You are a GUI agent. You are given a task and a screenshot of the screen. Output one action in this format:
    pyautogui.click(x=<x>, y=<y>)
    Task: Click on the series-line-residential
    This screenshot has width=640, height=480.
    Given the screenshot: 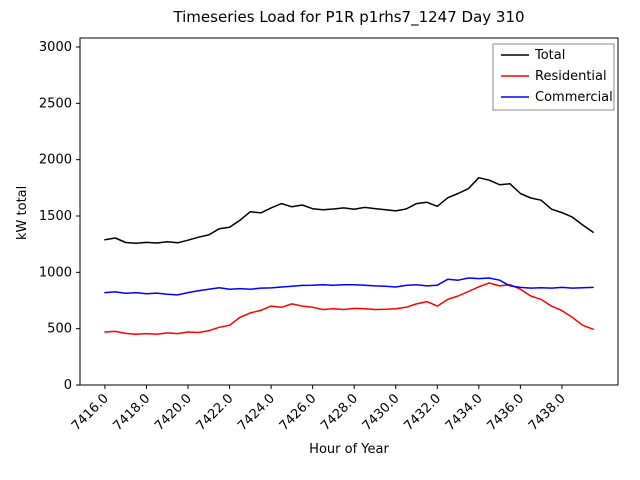 What is the action you would take?
    pyautogui.click(x=349, y=309)
    